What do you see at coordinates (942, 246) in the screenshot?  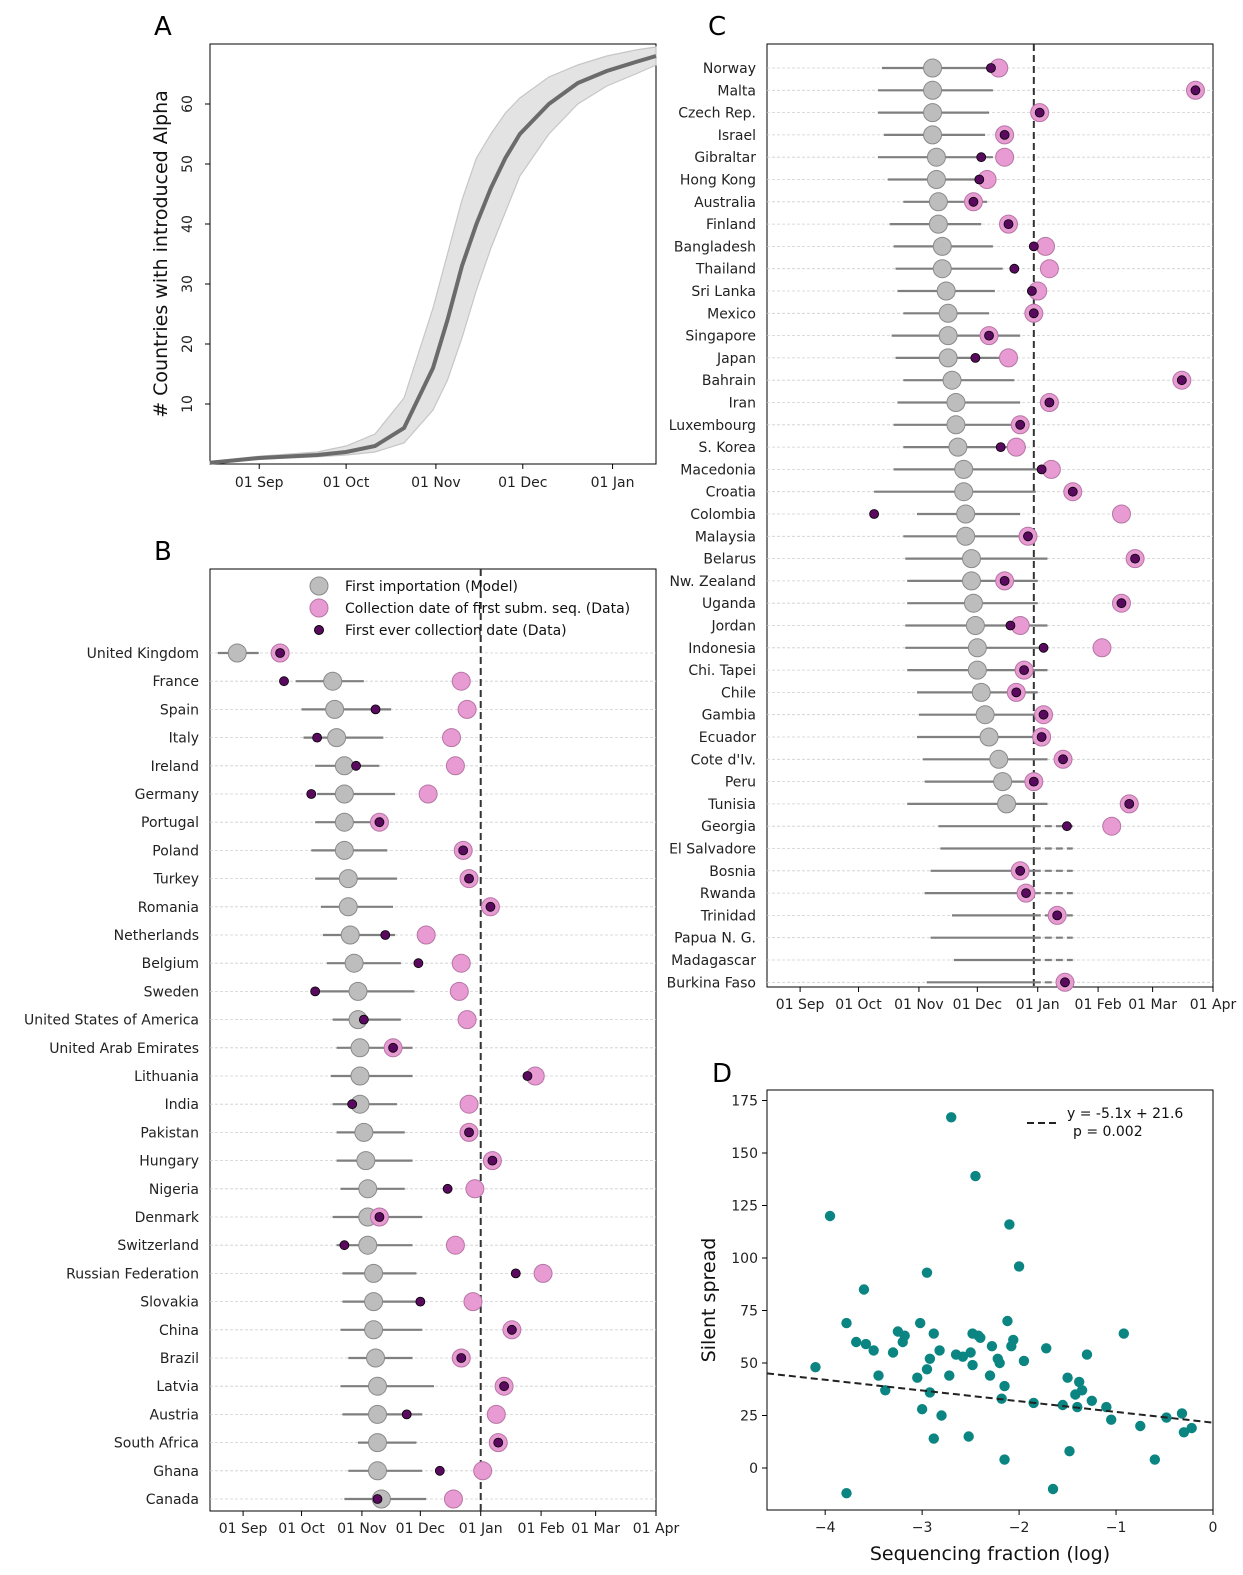 I see `panel-c-model-point-bangladesh` at bounding box center [942, 246].